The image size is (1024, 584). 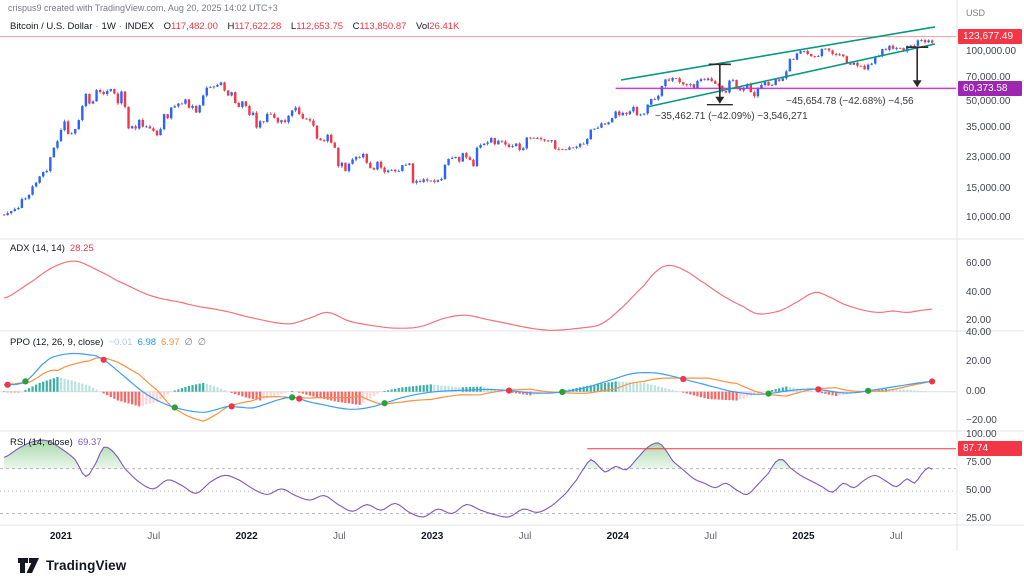 I want to click on rsi-scale-label: 100.00, so click(x=981, y=434).